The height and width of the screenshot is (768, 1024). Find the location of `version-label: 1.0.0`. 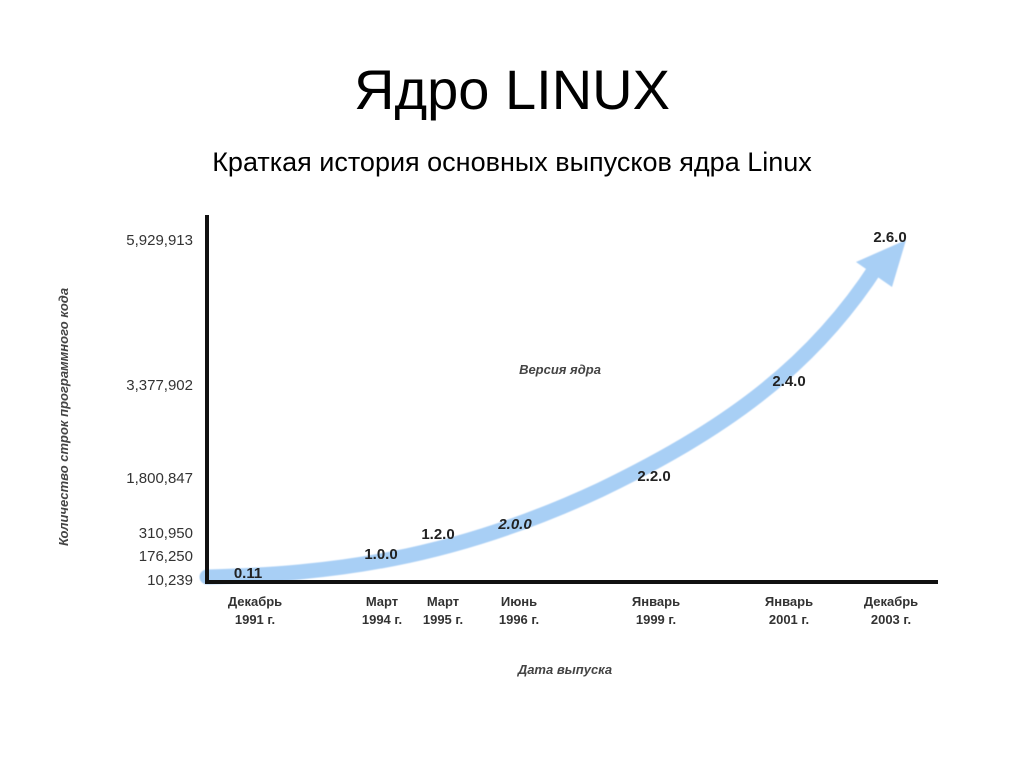

version-label: 1.0.0 is located at coordinates (380, 554).